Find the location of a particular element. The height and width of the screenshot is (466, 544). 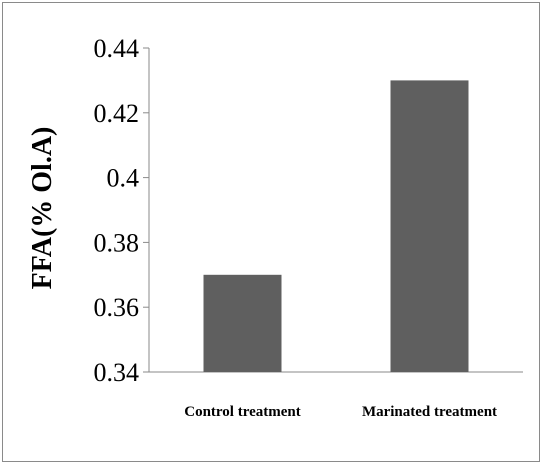

y-tick-label: 0.36 is located at coordinates (117, 307).